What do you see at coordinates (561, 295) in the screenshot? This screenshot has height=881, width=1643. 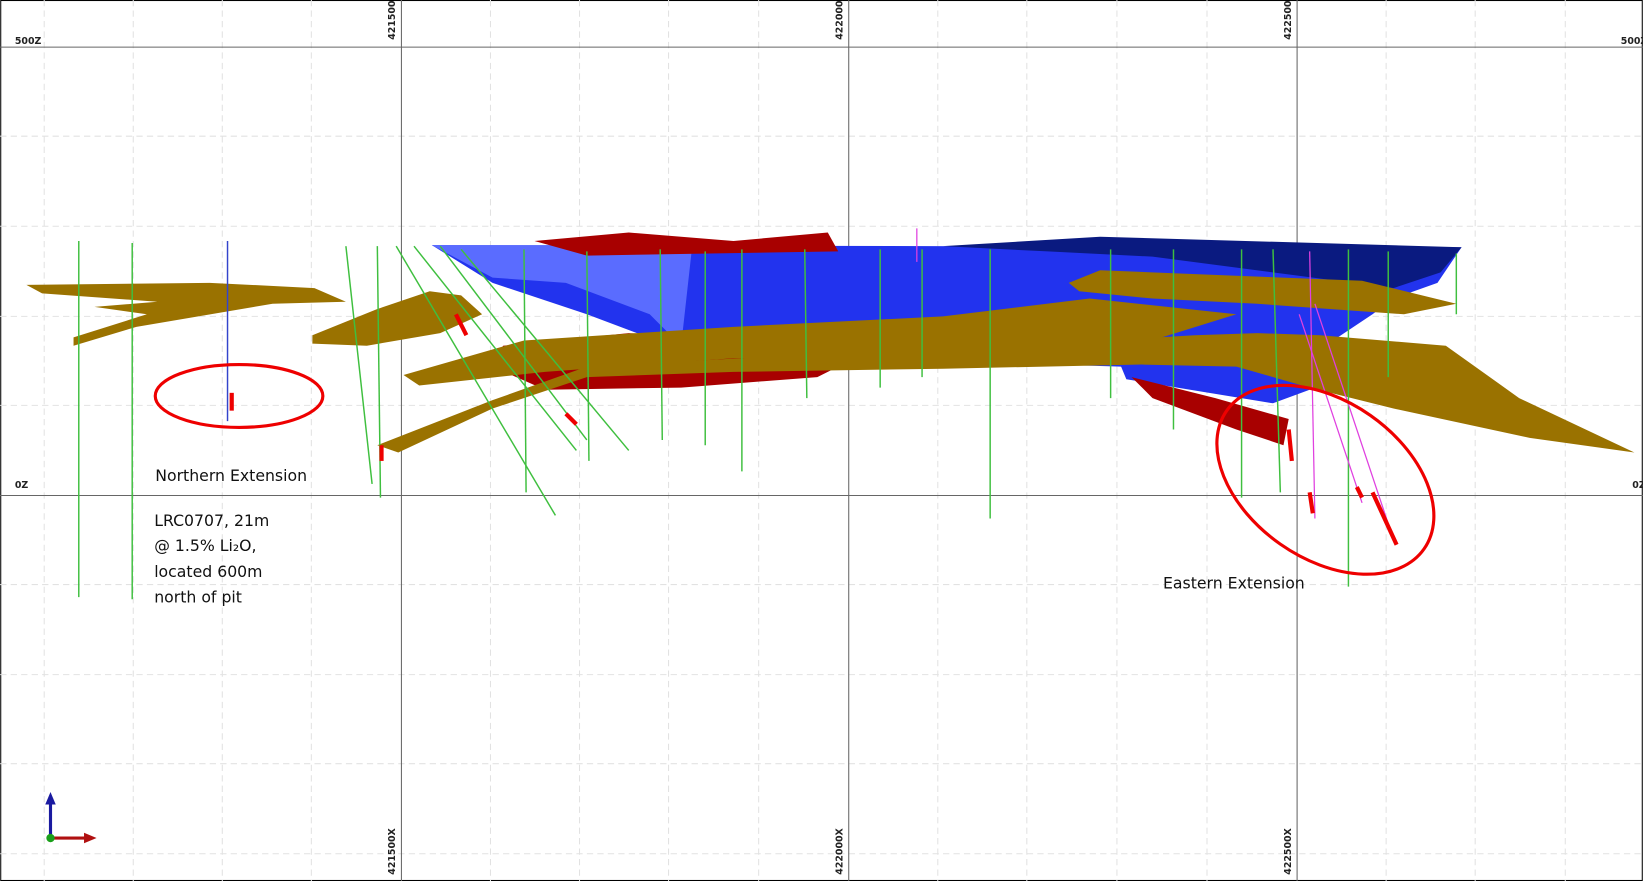 I see `pit-wall-light` at bounding box center [561, 295].